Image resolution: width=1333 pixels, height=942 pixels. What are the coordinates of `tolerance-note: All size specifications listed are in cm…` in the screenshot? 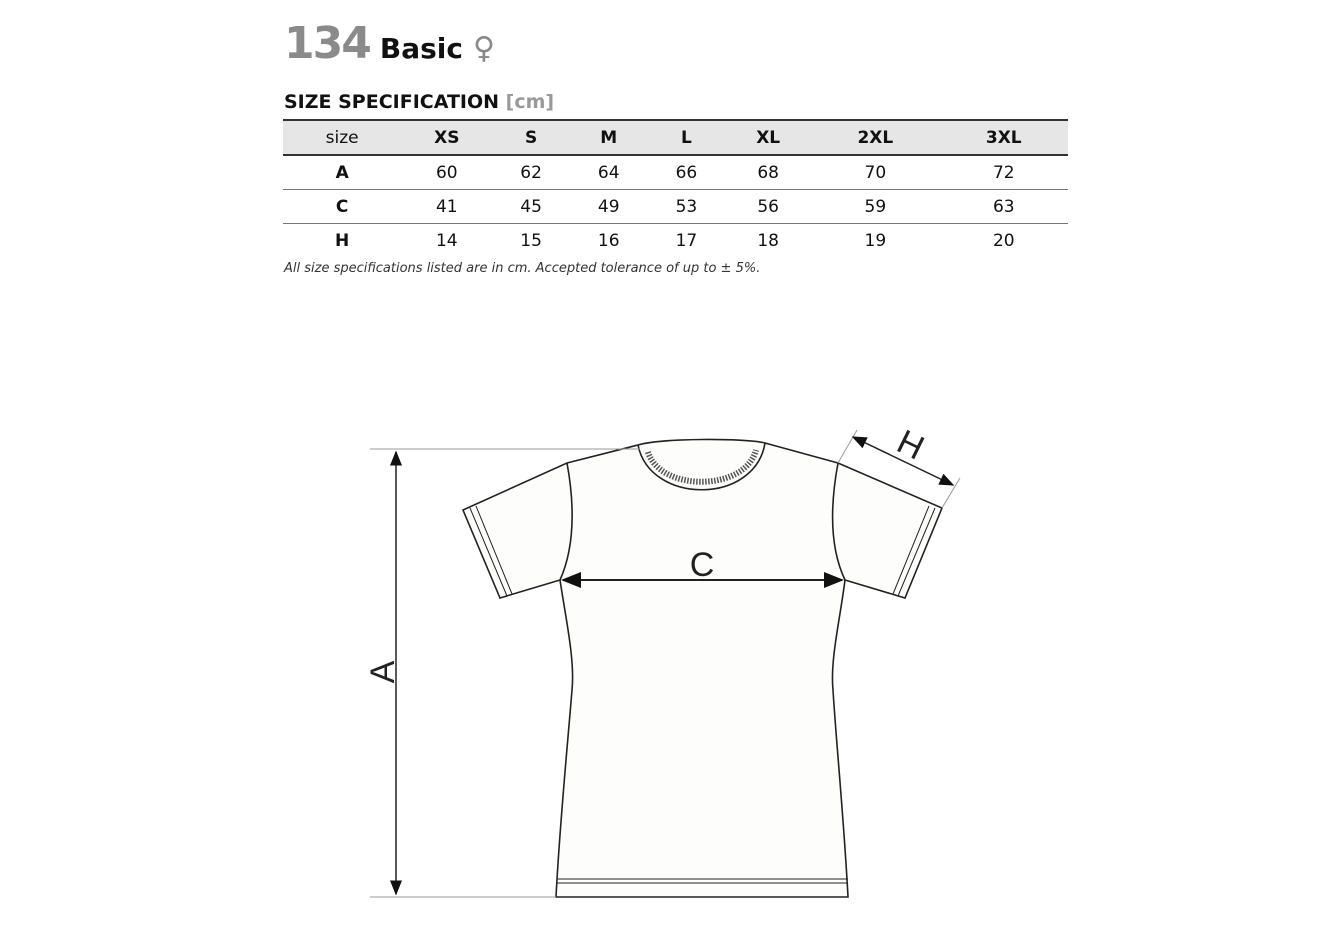 It's located at (522, 268).